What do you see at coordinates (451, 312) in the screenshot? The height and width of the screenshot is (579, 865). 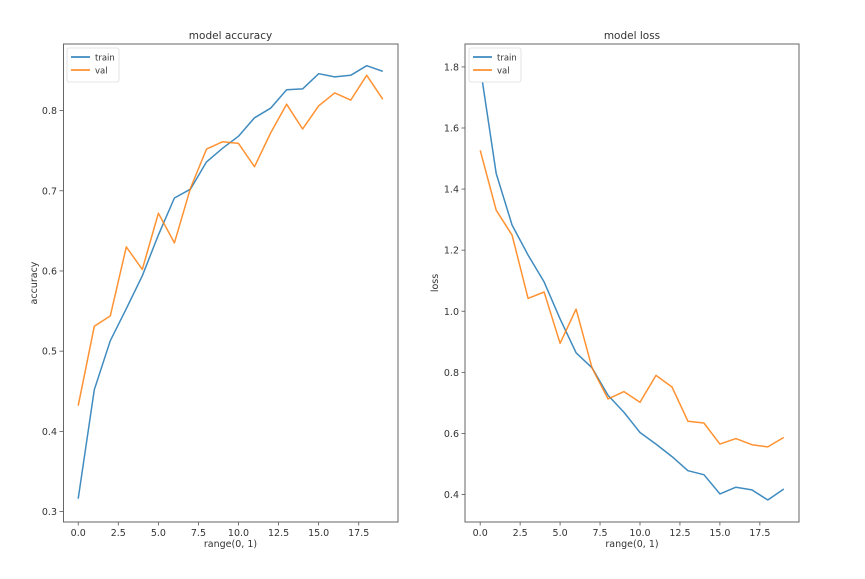 I see `y-tick-label: 1.0` at bounding box center [451, 312].